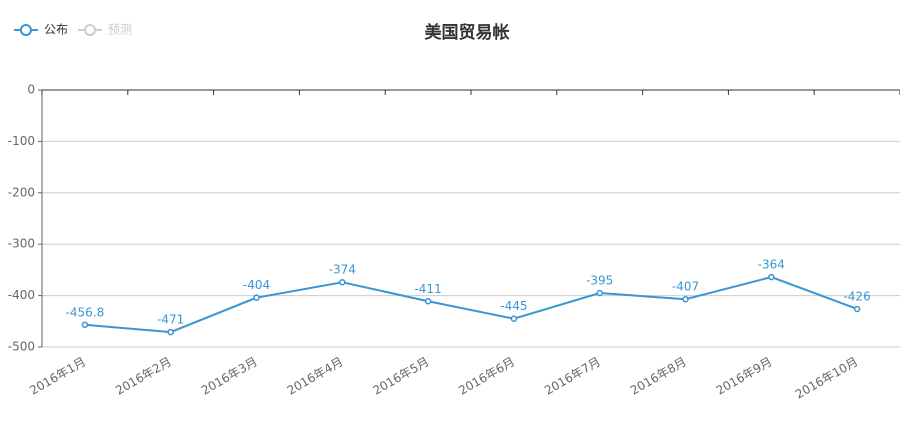 The image size is (900, 425). I want to click on y-tick-label: -100, so click(21, 141).